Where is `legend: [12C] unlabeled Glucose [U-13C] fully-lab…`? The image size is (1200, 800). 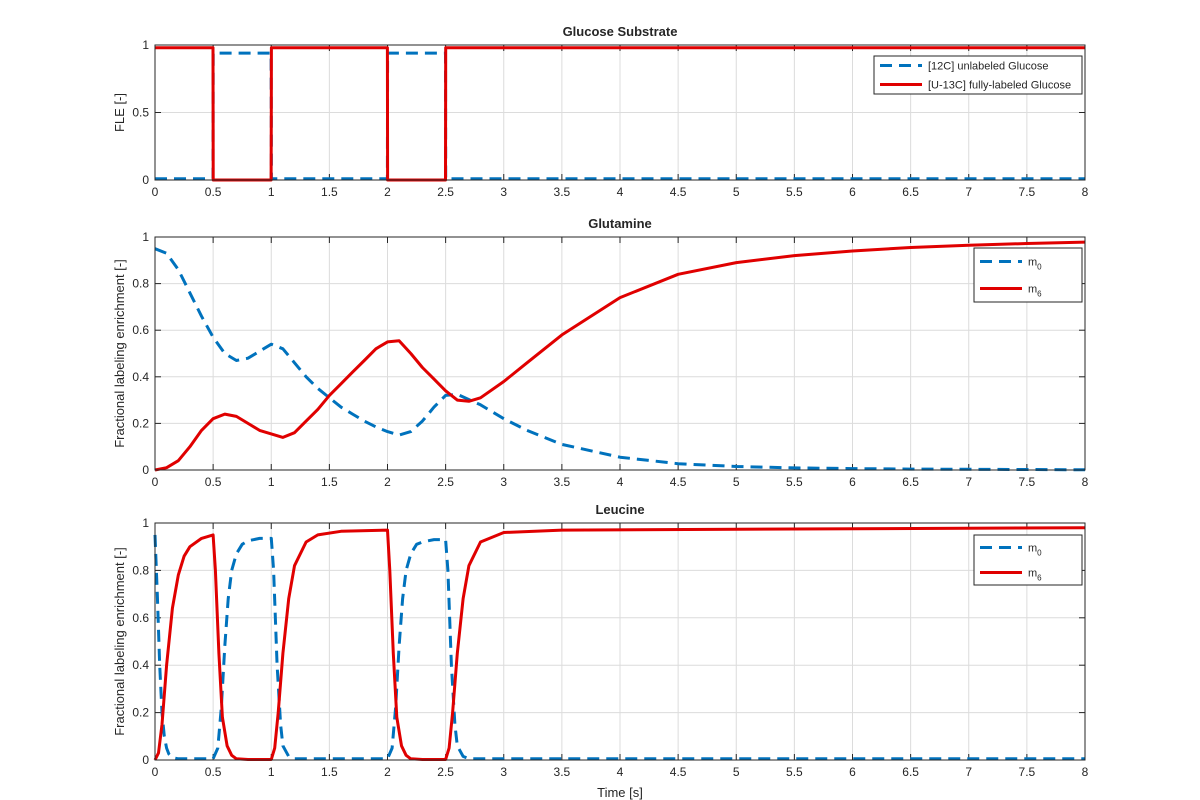 legend: [12C] unlabeled Glucose [U-13C] fully-lab… is located at coordinates (978, 75).